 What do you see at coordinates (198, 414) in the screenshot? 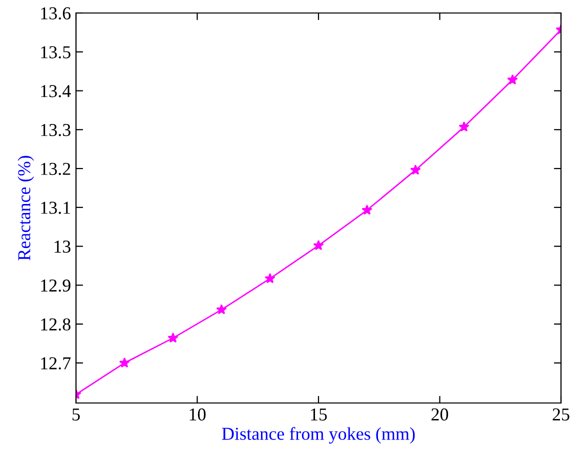
I see `x-tick-label: 10` at bounding box center [198, 414].